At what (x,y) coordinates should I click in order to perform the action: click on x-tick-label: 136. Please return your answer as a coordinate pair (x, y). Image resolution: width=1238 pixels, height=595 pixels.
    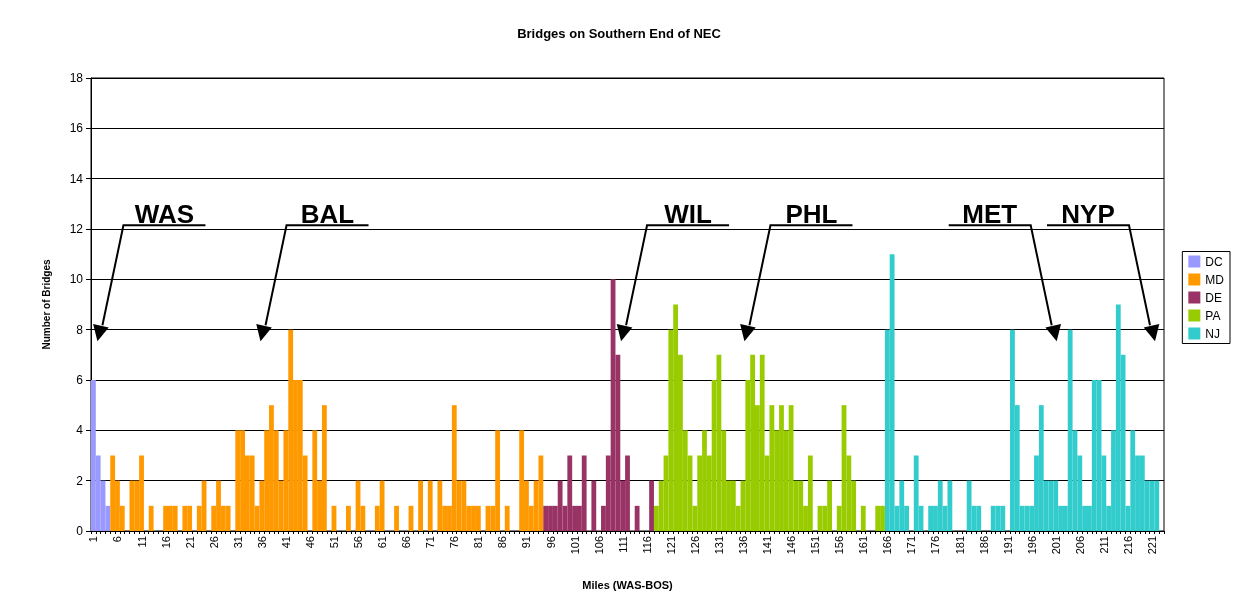
    Looking at the image, I should click on (742, 545).